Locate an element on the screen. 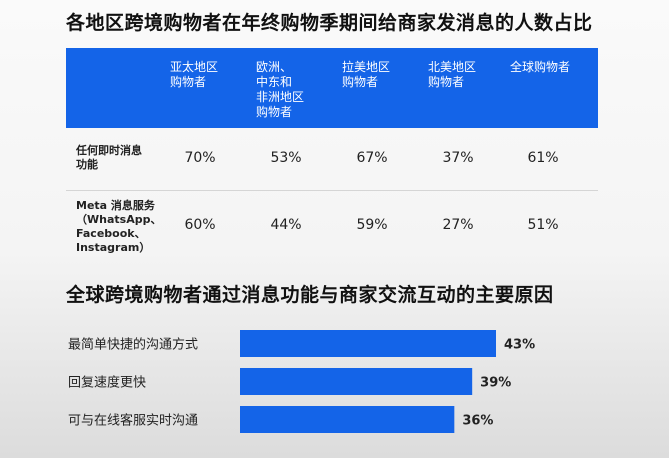  row-label: 任何即时消息 功能 is located at coordinates (109, 157).